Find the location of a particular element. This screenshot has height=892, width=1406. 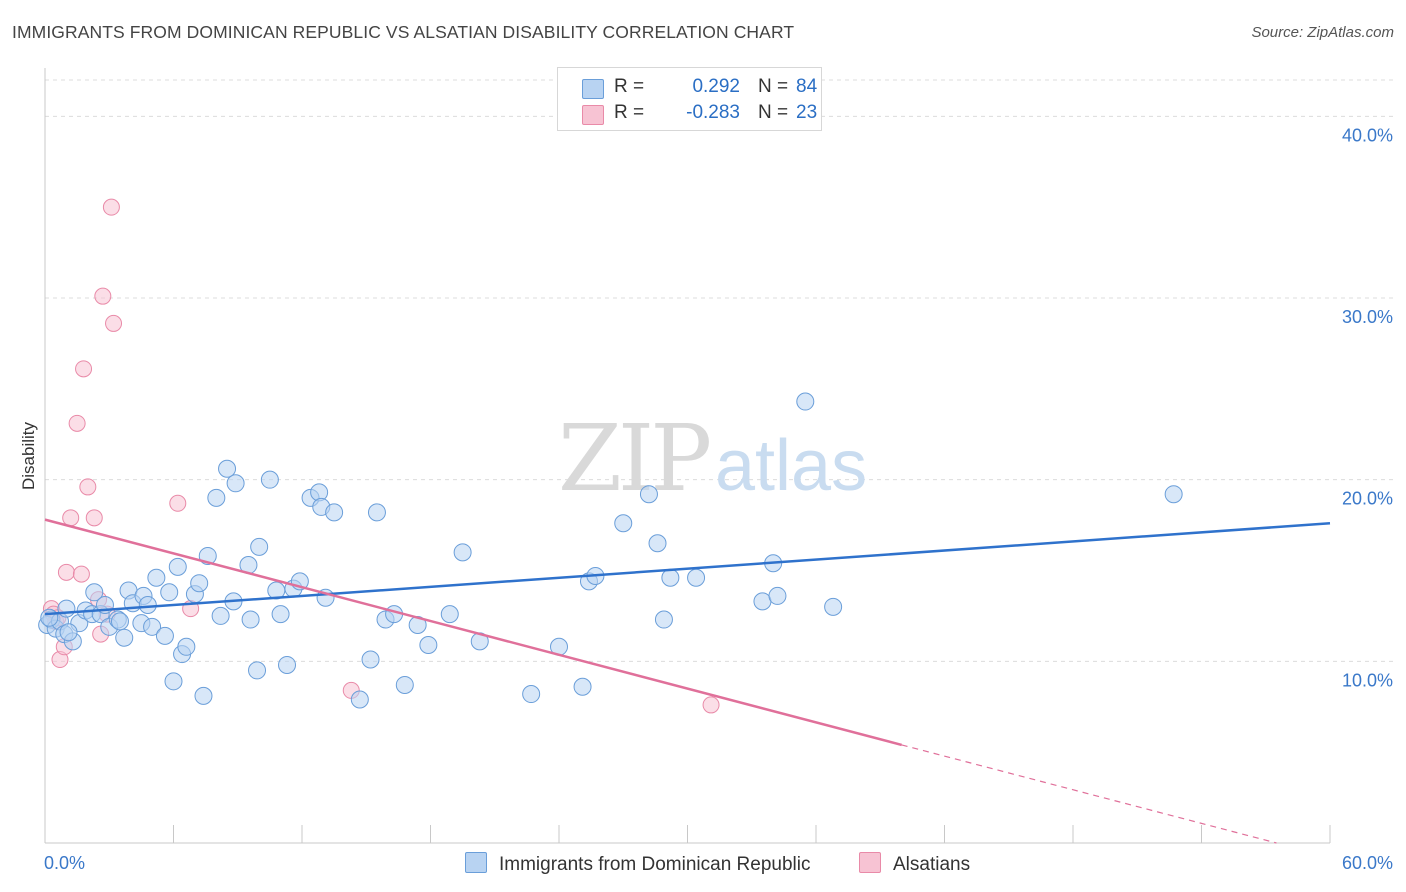

legend-swatch-blue is located at coordinates (593, 89).